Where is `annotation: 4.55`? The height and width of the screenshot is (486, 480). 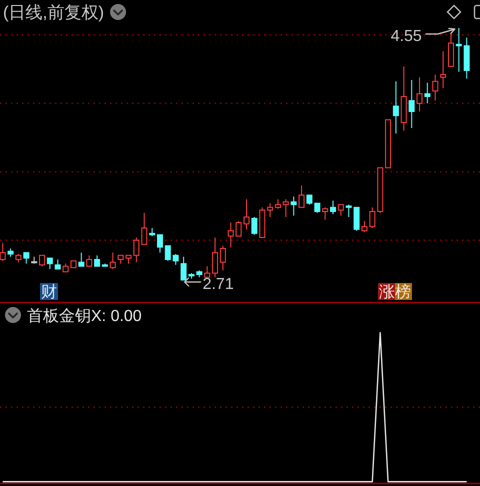
annotation: 4.55 is located at coordinates (406, 36).